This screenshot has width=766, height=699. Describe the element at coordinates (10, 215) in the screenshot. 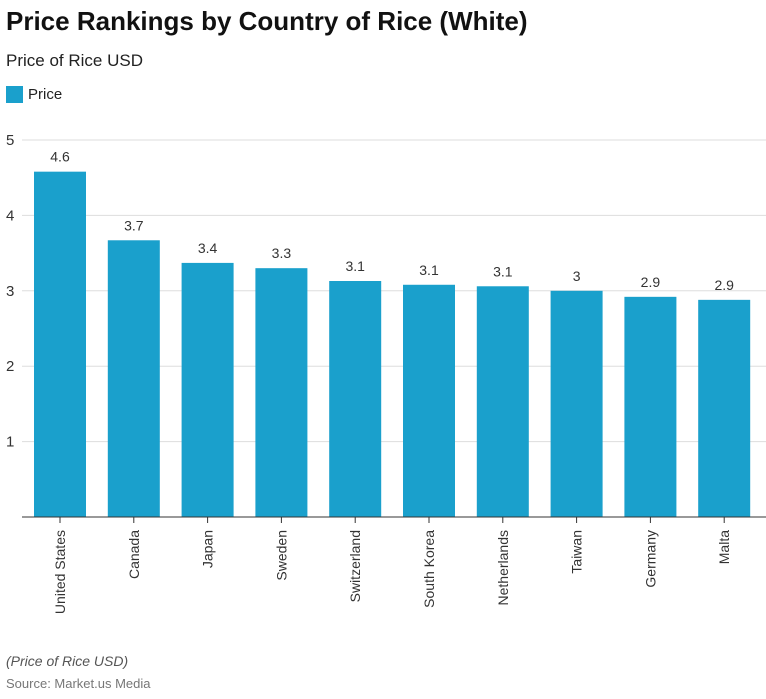

I see `y-tick-label: 4` at that location.